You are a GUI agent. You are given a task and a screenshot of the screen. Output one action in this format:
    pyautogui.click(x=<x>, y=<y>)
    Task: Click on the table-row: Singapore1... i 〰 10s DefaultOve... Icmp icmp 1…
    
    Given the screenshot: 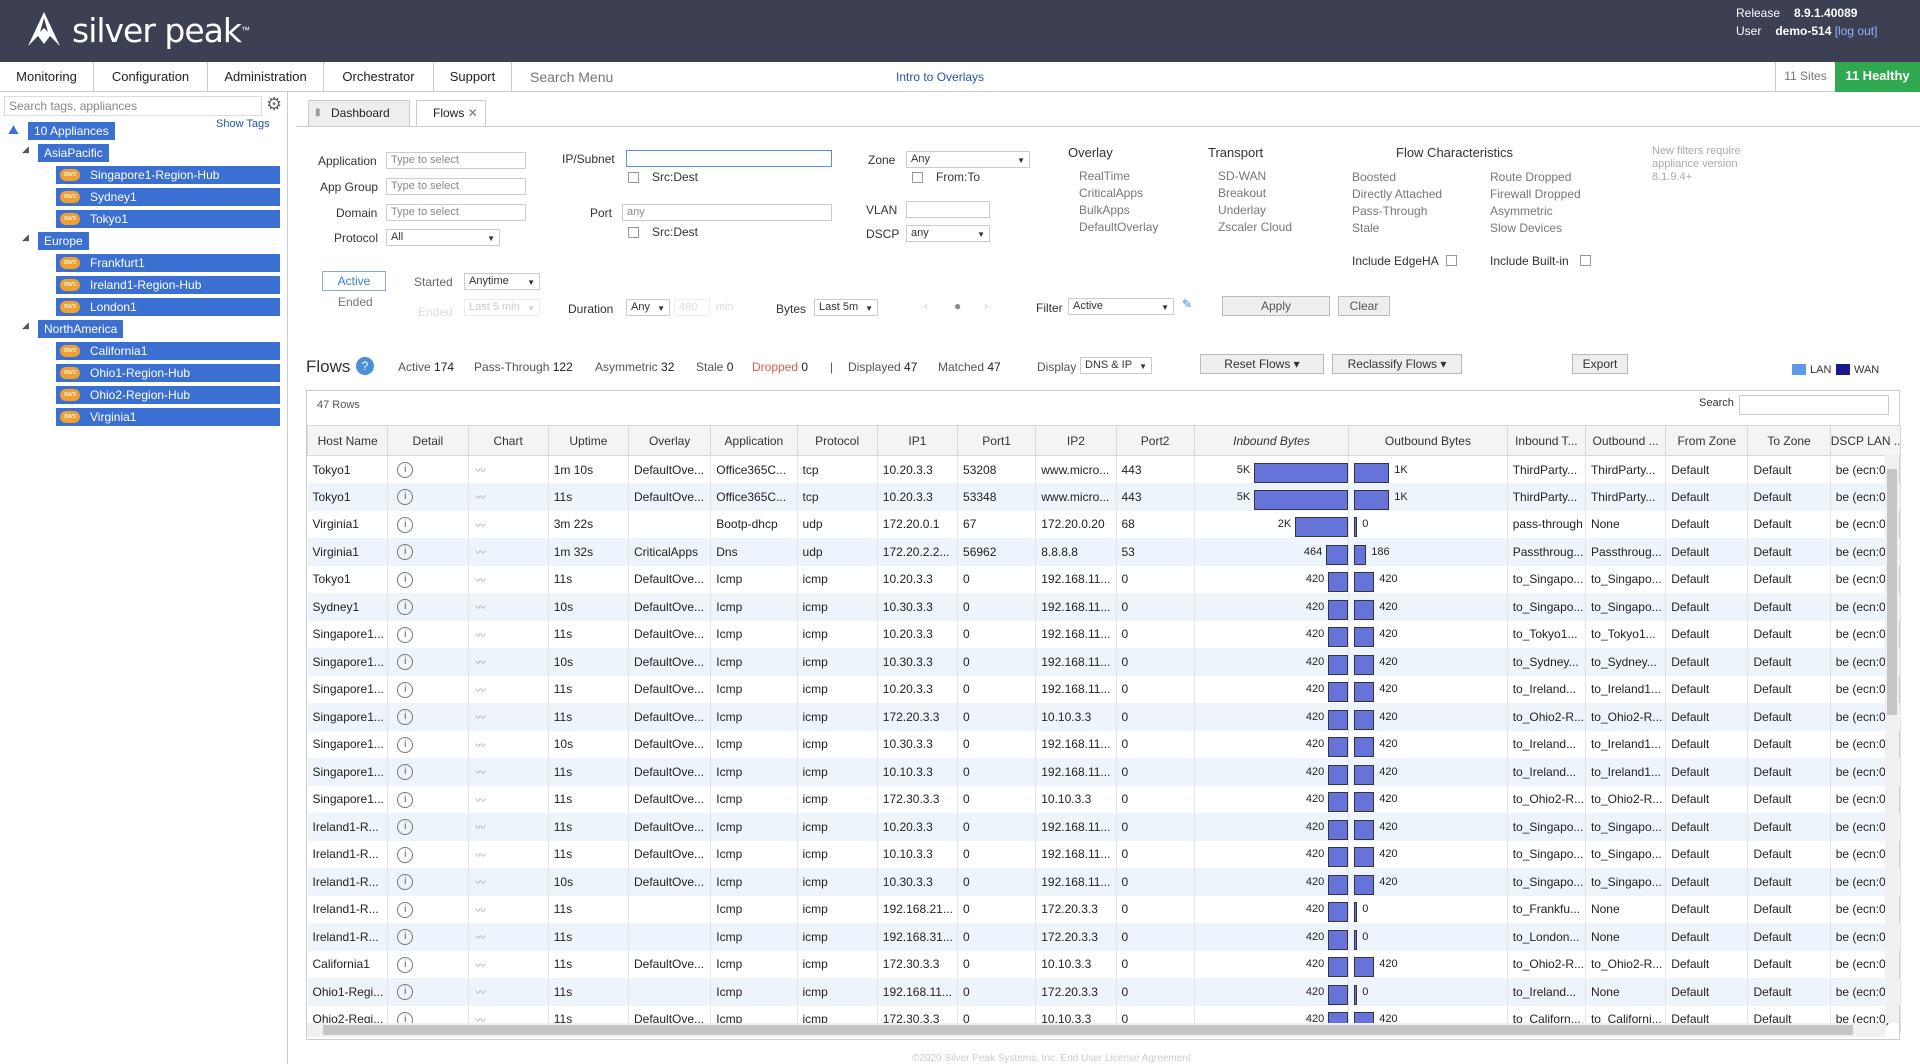 What is the action you would take?
    pyautogui.click(x=1104, y=662)
    